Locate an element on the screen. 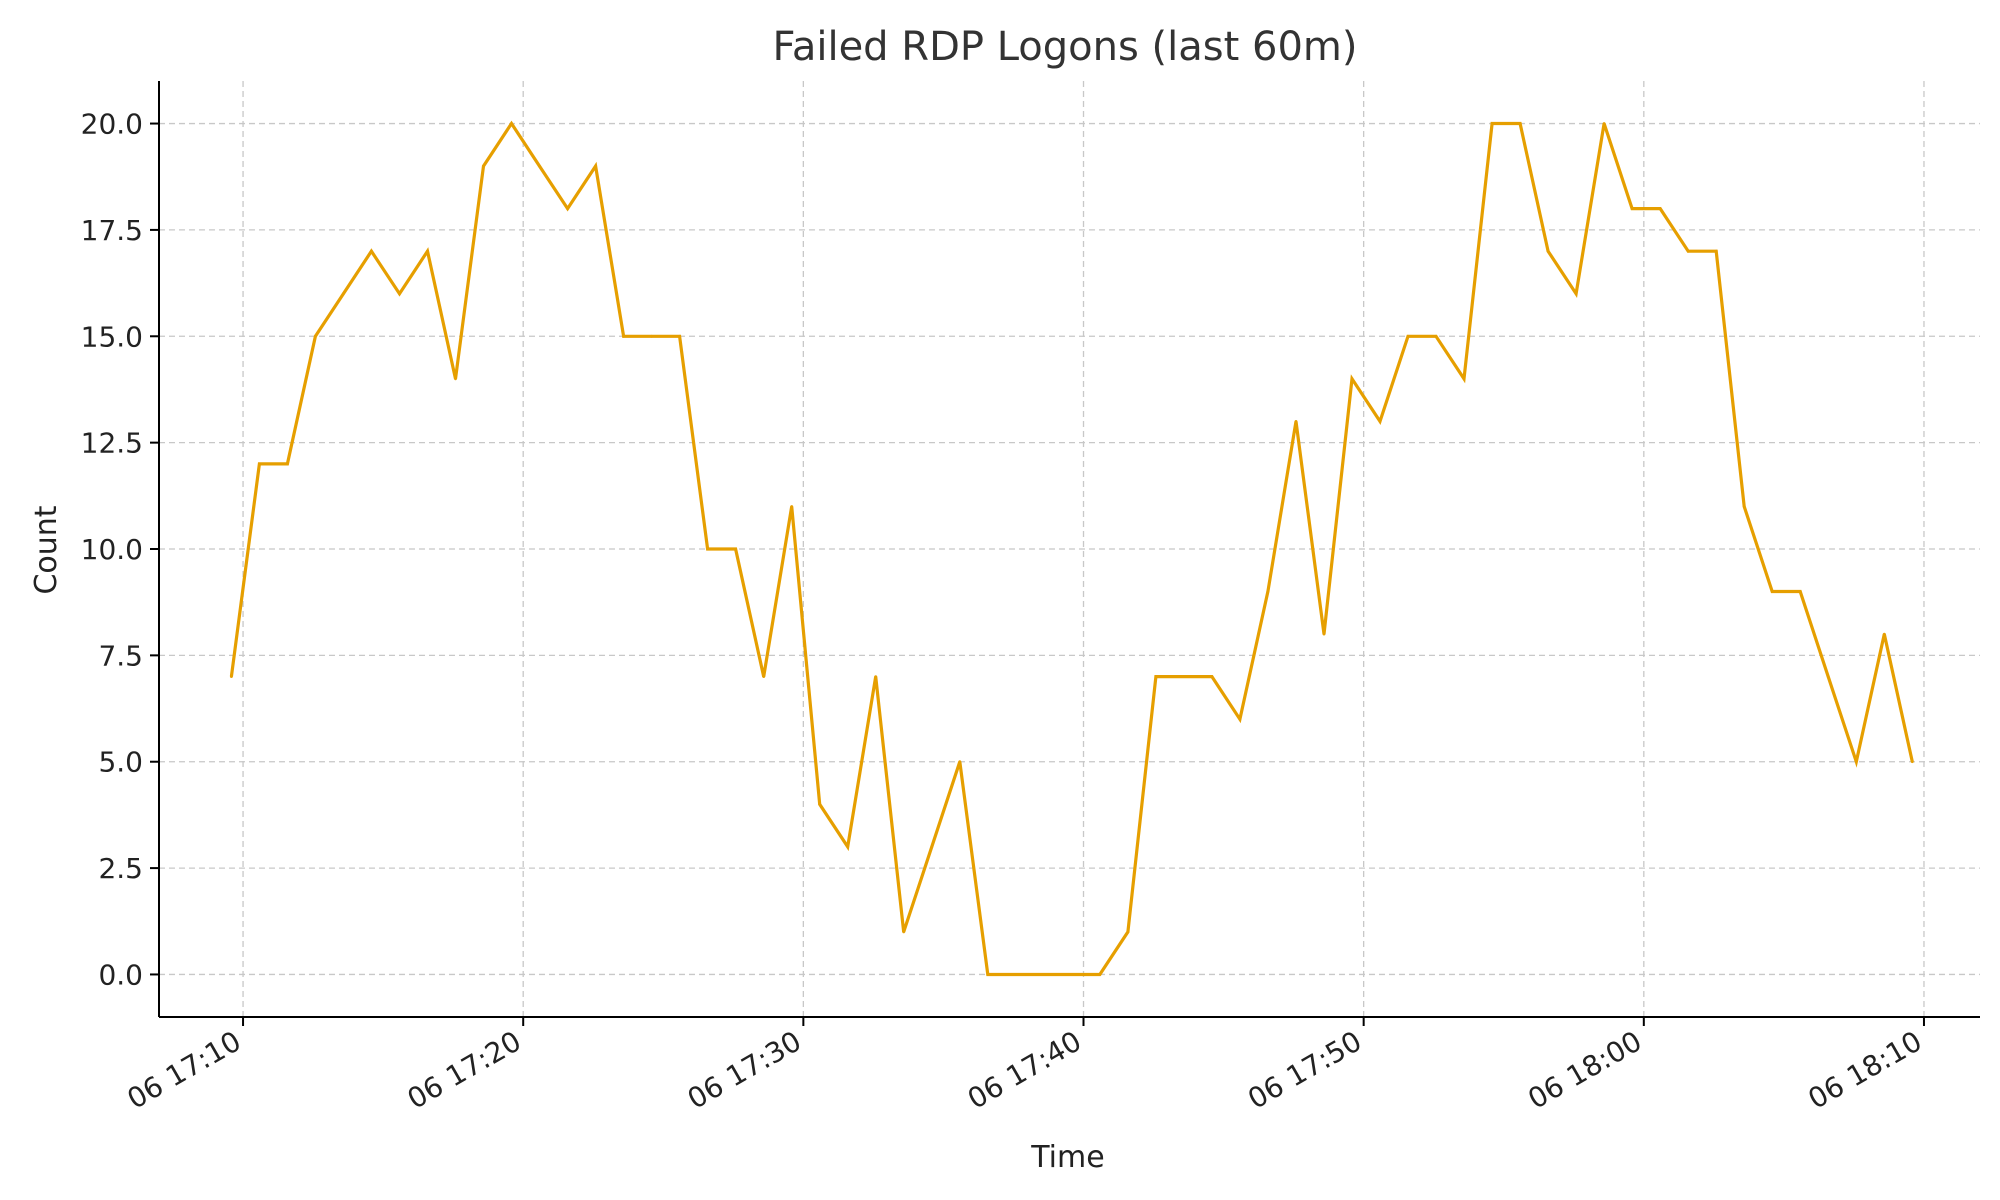 This screenshot has width=2000, height=1200. x-tick-label: 06 18:10 is located at coordinates (1865, 1069).